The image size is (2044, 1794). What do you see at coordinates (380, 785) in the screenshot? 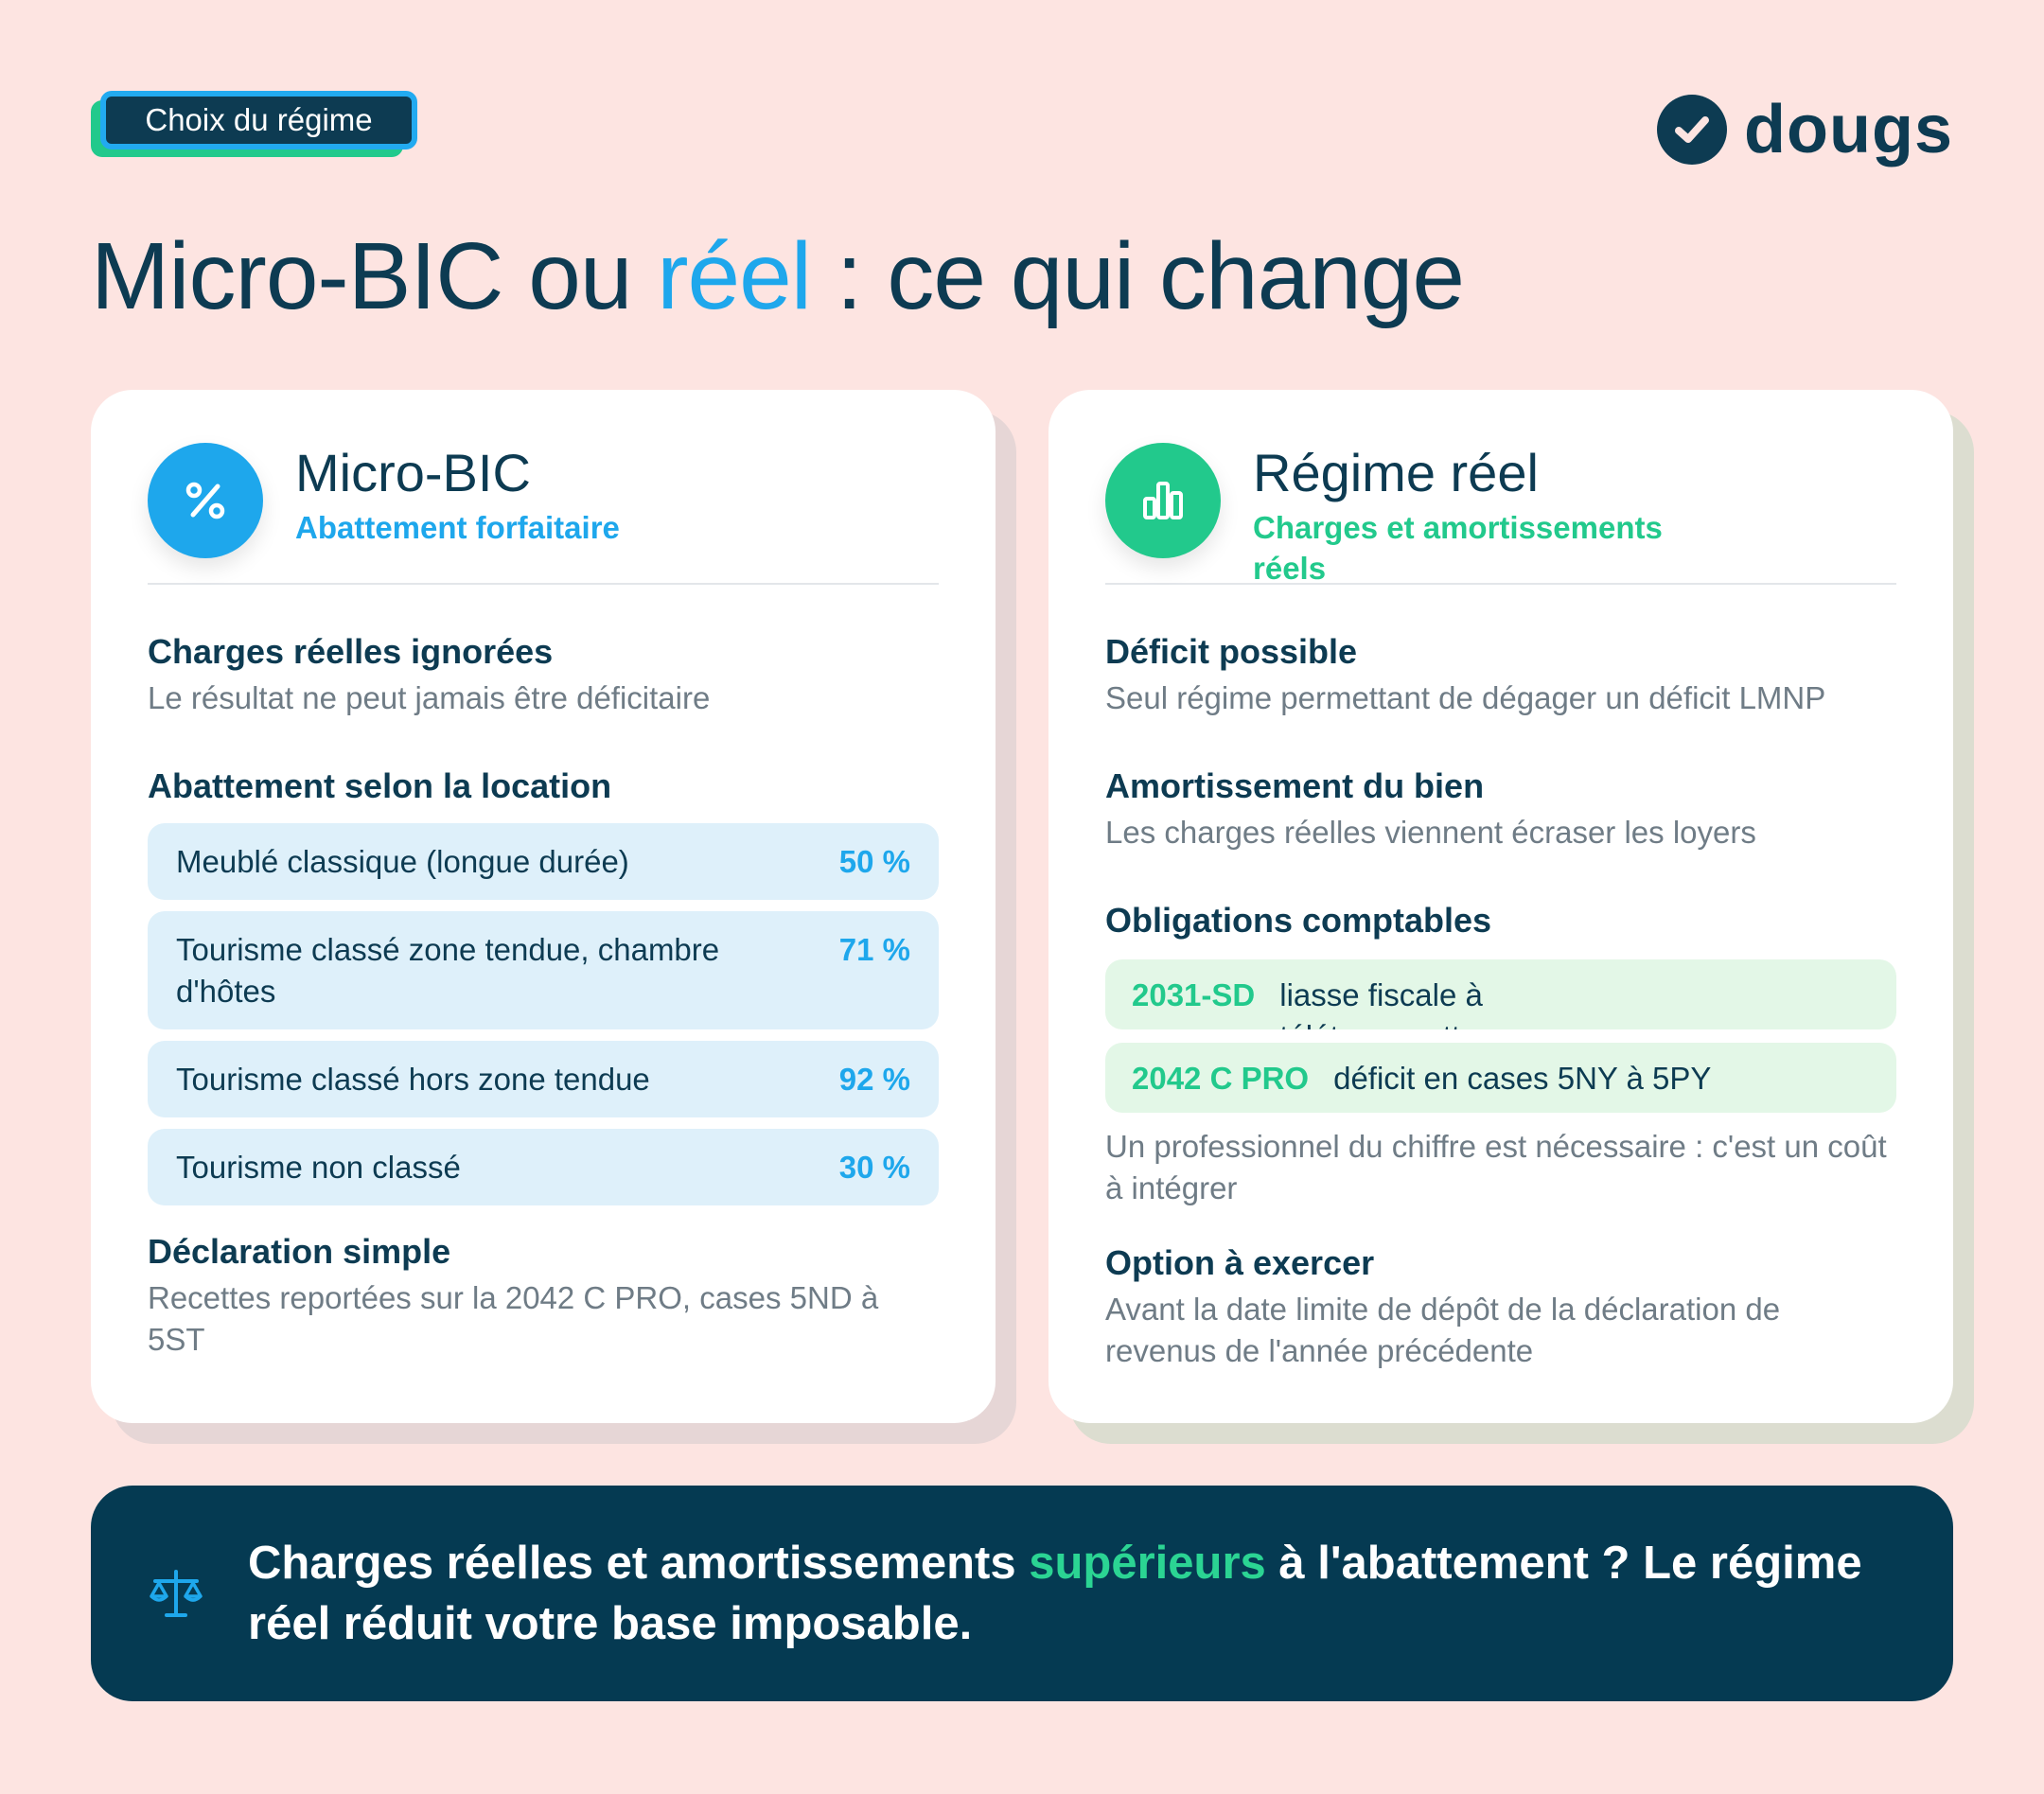
I see `section-title: Abattement selon la location` at bounding box center [380, 785].